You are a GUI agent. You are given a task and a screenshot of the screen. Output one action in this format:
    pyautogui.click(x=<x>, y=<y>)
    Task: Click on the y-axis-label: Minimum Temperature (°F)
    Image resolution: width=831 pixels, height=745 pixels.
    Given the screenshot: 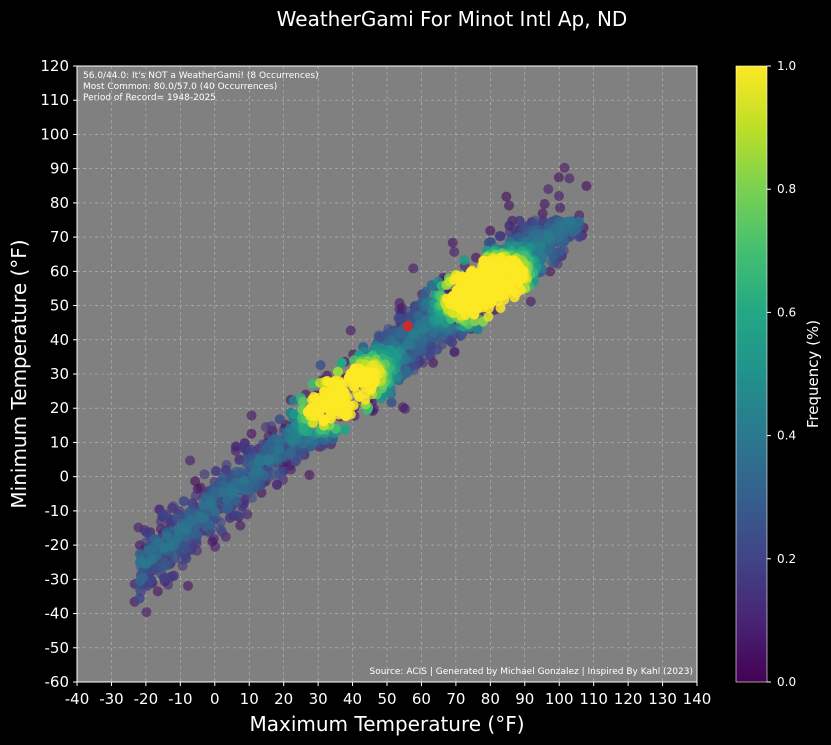 What is the action you would take?
    pyautogui.click(x=19, y=373)
    